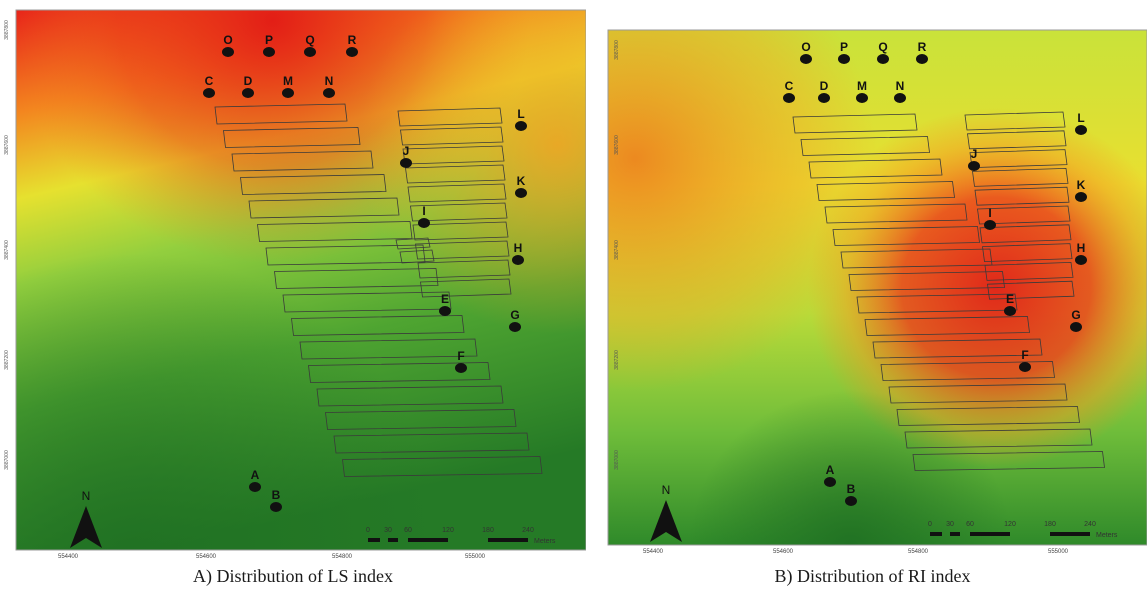  What do you see at coordinates (518, 260) in the screenshot?
I see `sampling-point-h` at bounding box center [518, 260].